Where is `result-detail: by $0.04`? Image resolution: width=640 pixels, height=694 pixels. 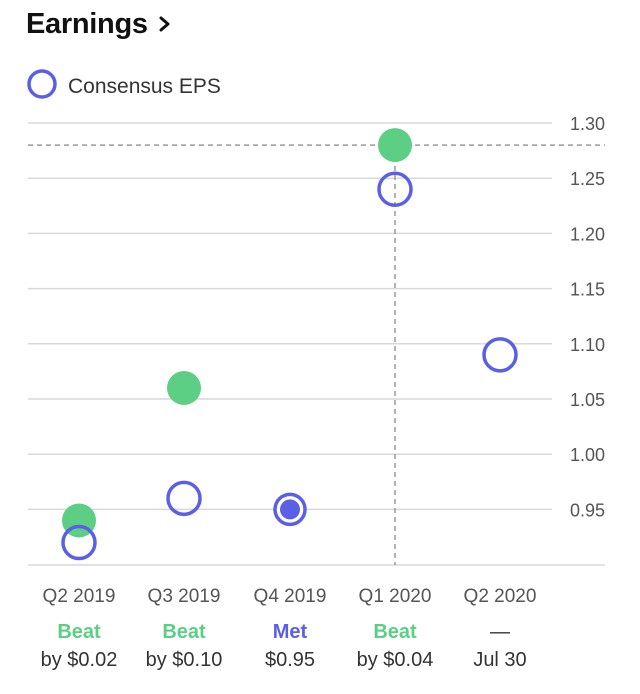
result-detail: by $0.04 is located at coordinates (395, 660).